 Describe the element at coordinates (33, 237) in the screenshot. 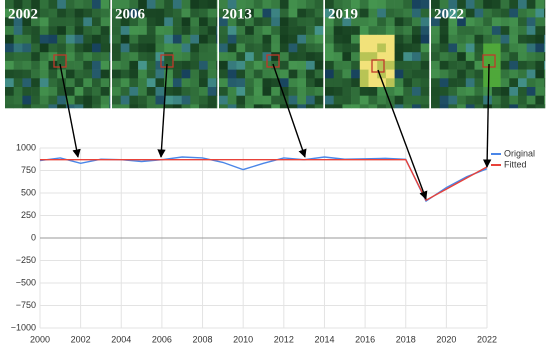

I see `y-tick-label: 0` at that location.